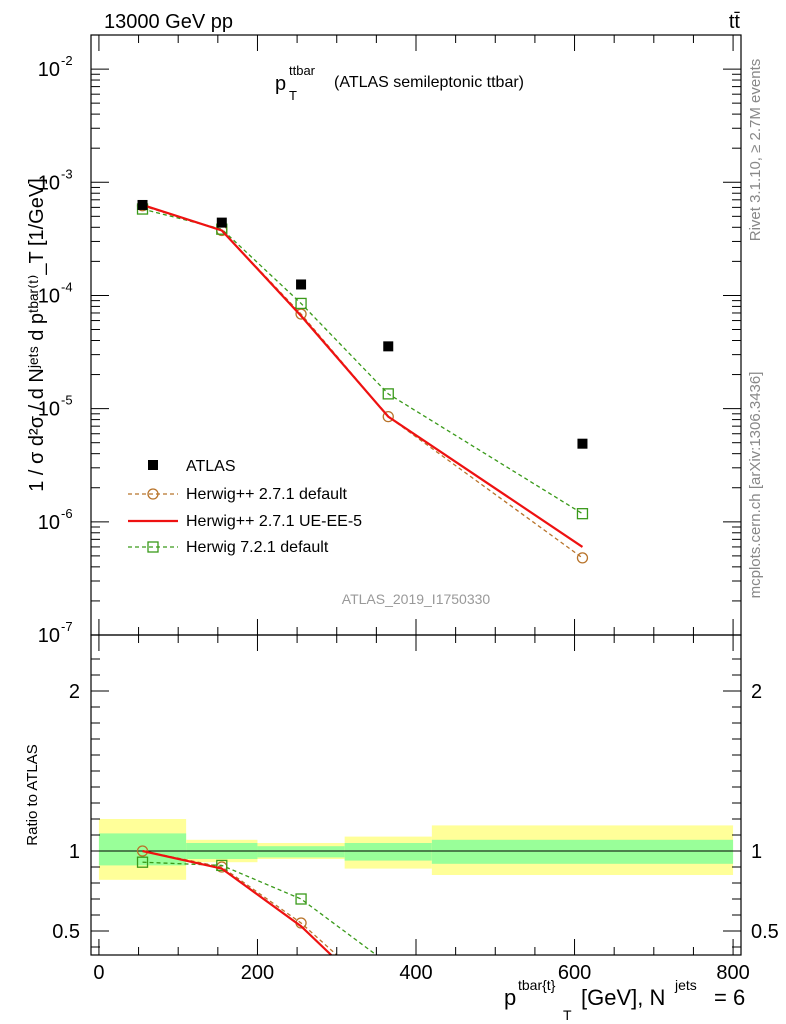 Image resolution: width=786 pixels, height=1024 pixels. I want to click on xlabel-unit: [GeV], N, so click(623, 997).